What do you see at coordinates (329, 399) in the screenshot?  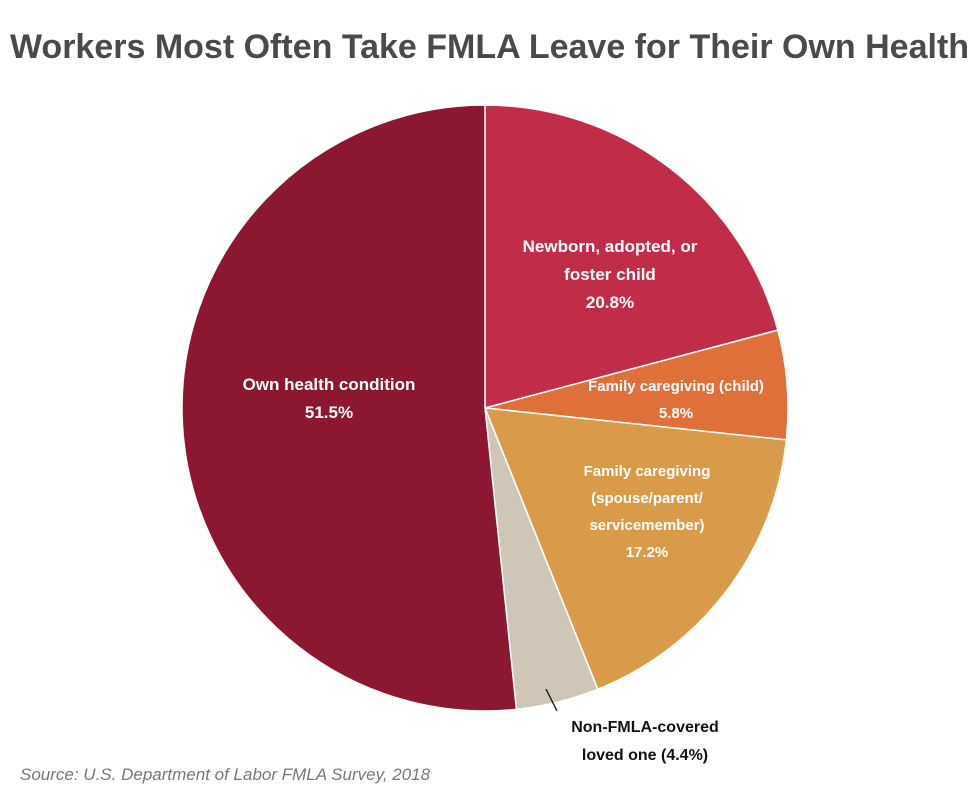 I see `label-own-health: Own health condition 51.5%` at bounding box center [329, 399].